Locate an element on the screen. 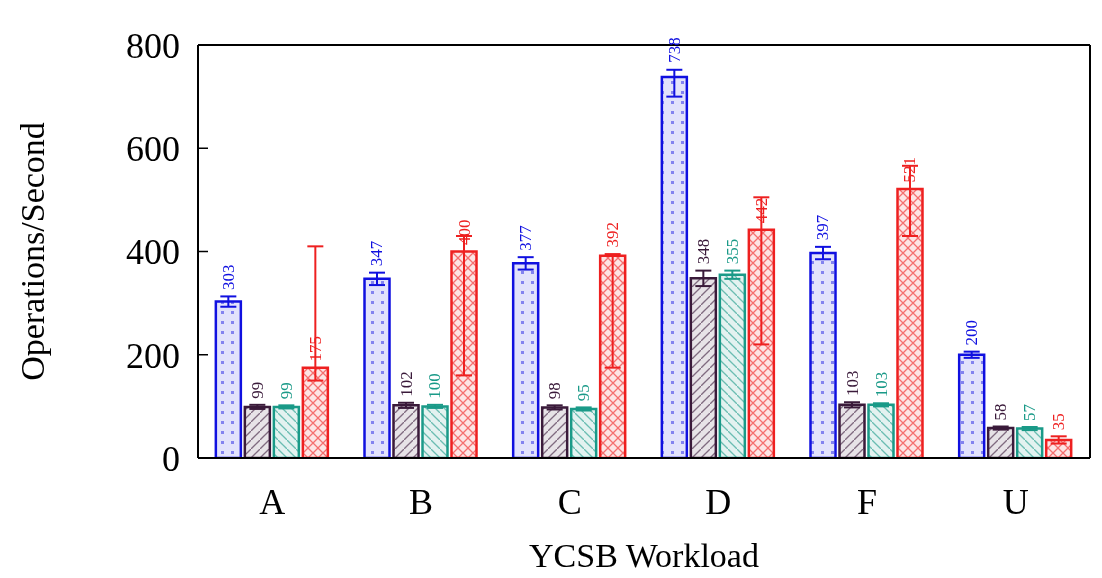  y-tick-label: 400 is located at coordinates (153, 252).